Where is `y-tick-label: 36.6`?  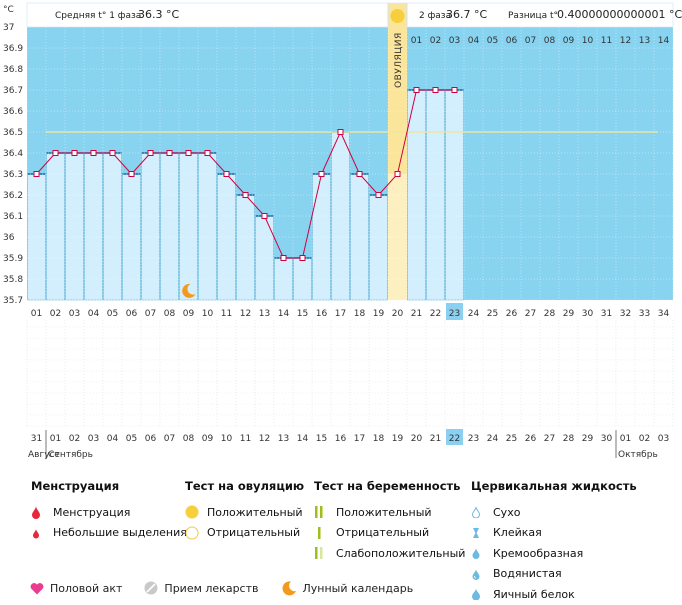 y-tick-label: 36.6 is located at coordinates (13, 112).